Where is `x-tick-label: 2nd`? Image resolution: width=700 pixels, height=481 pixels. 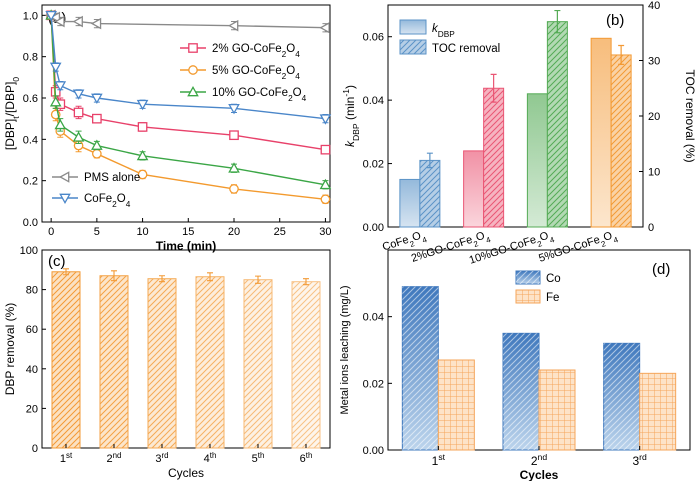
x-tick-label: 2nd is located at coordinates (114, 458).